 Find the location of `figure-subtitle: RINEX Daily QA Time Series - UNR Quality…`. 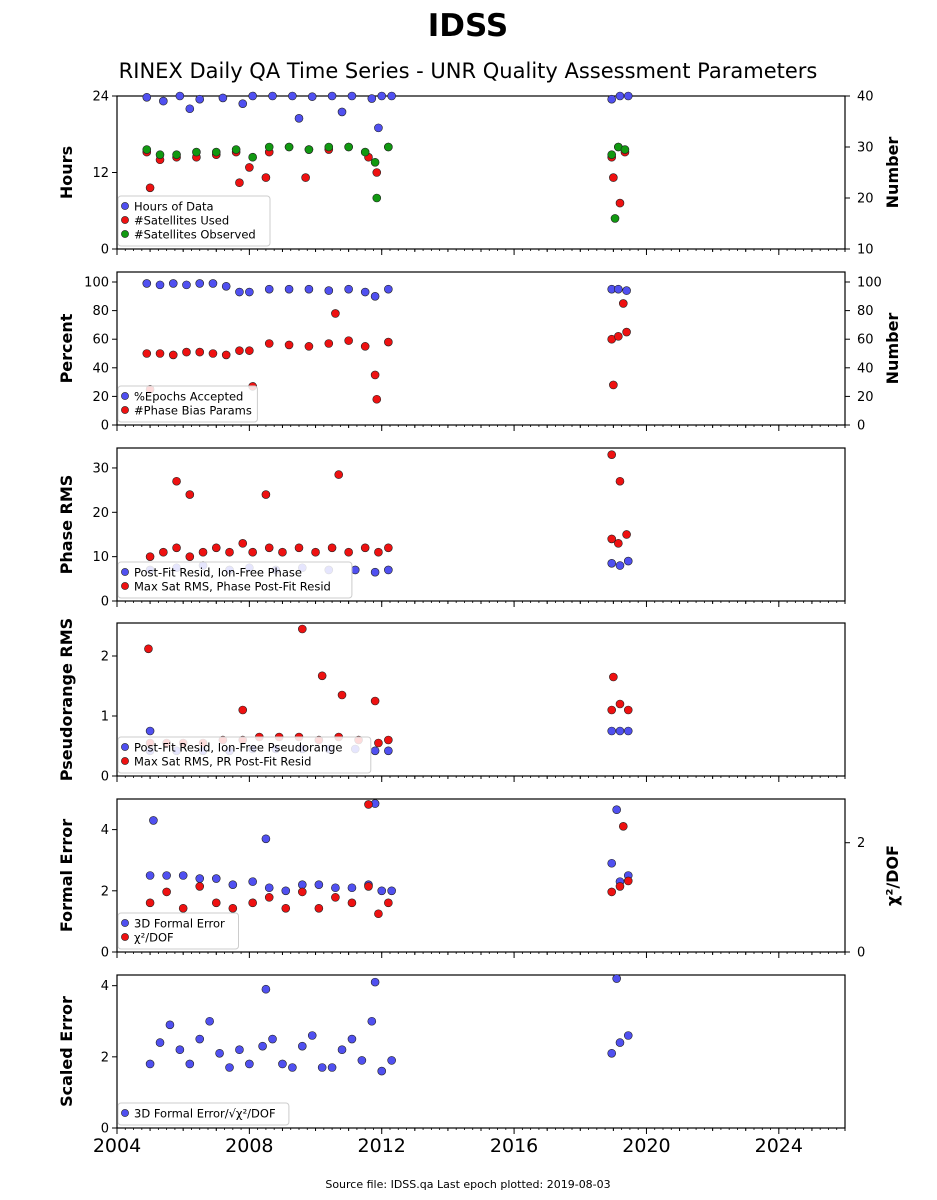

figure-subtitle: RINEX Daily QA Time Series - UNR Quality… is located at coordinates (468, 71).